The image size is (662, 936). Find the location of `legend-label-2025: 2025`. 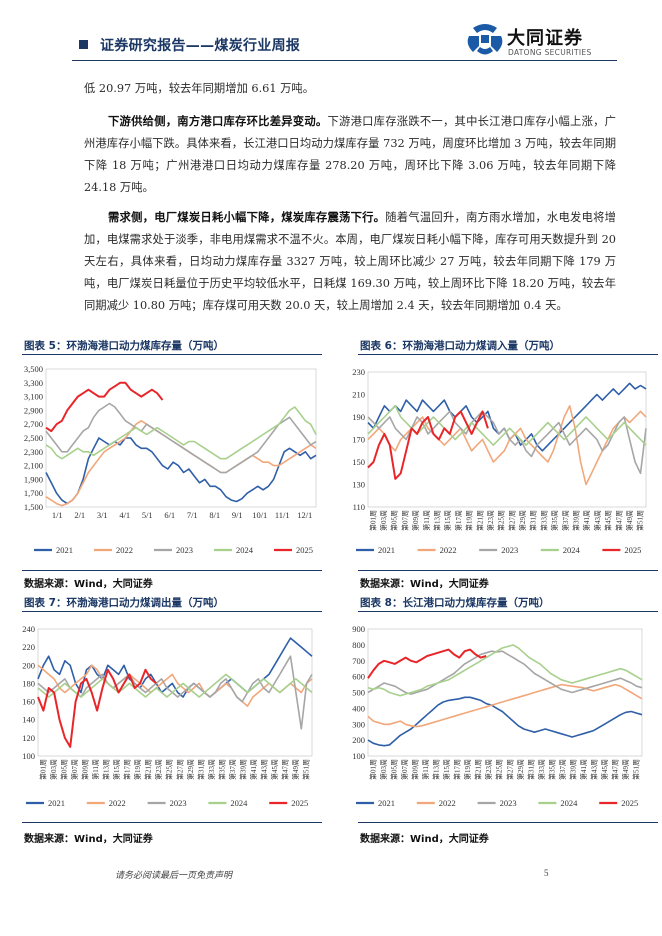

legend-label-2025: 2025 is located at coordinates (299, 803).